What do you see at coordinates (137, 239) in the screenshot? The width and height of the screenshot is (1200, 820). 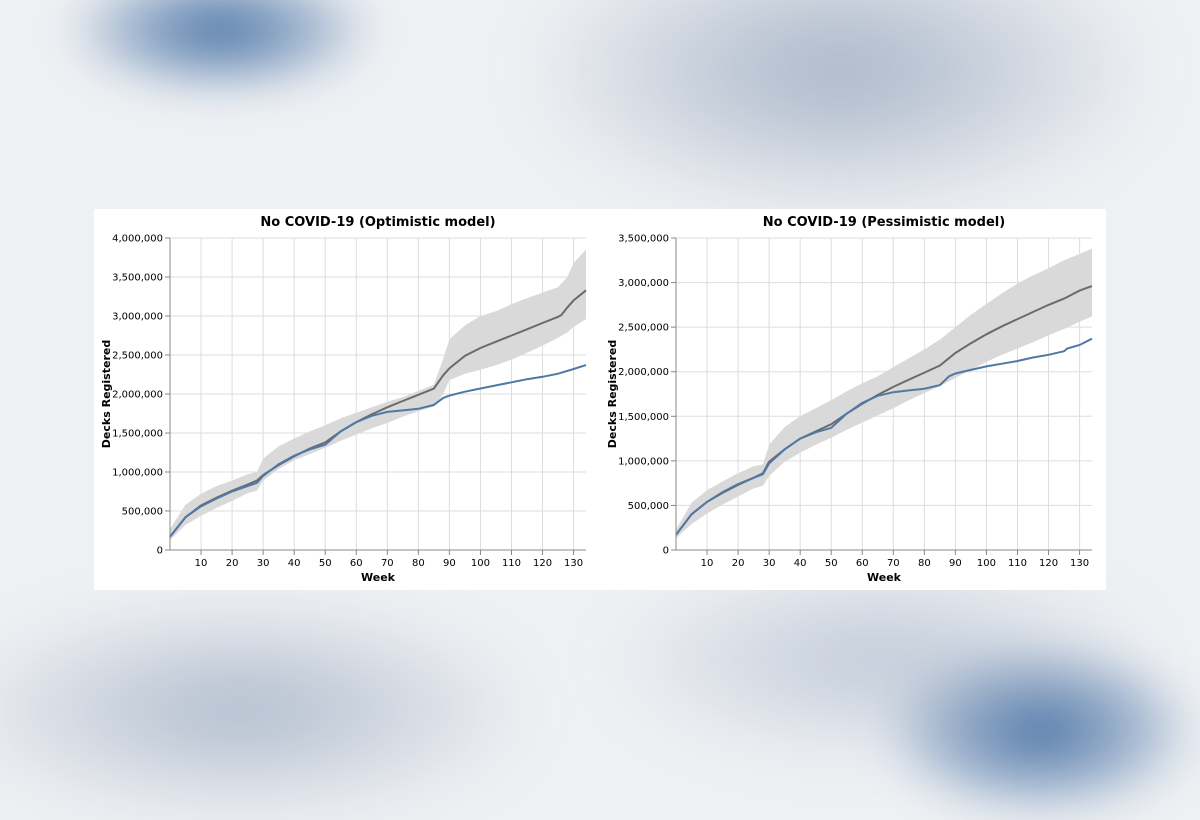 I see `y-tick-label: 4,000,000` at bounding box center [137, 239].